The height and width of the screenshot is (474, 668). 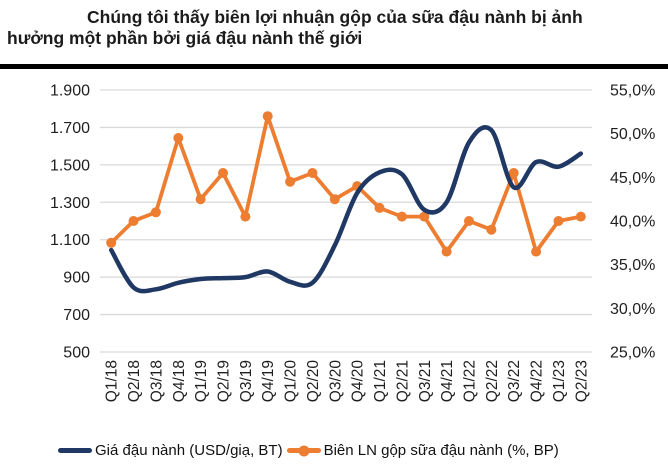 I want to click on left-axis-tick-label: 1.500, so click(x=70, y=165).